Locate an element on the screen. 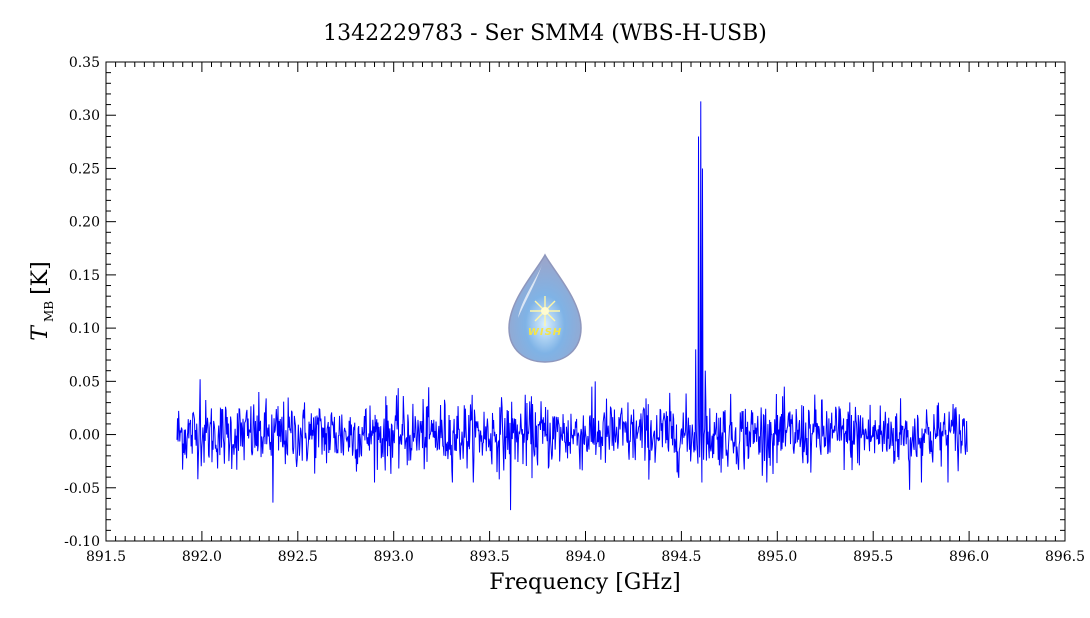 The image size is (1090, 618). y-tick-label: 0.15 is located at coordinates (84, 276).